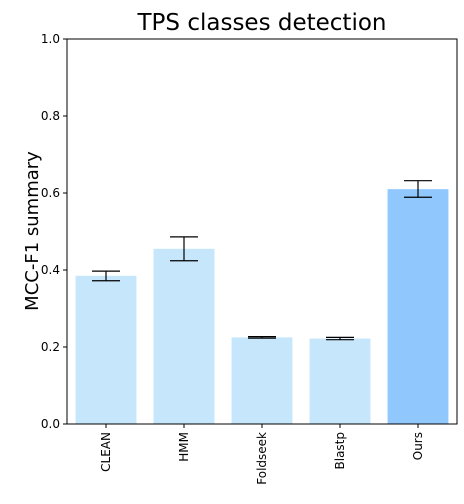  I want to click on y-tick-label: 0.0, so click(50, 424).